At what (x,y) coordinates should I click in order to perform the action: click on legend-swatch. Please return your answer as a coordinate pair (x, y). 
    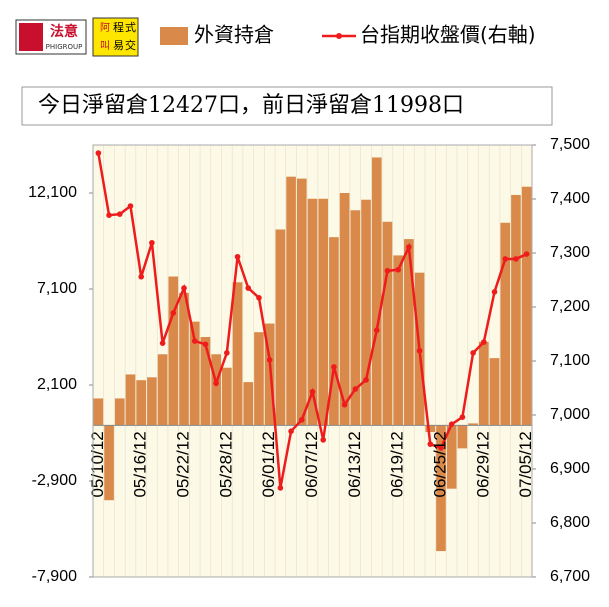
    Looking at the image, I should click on (174, 36).